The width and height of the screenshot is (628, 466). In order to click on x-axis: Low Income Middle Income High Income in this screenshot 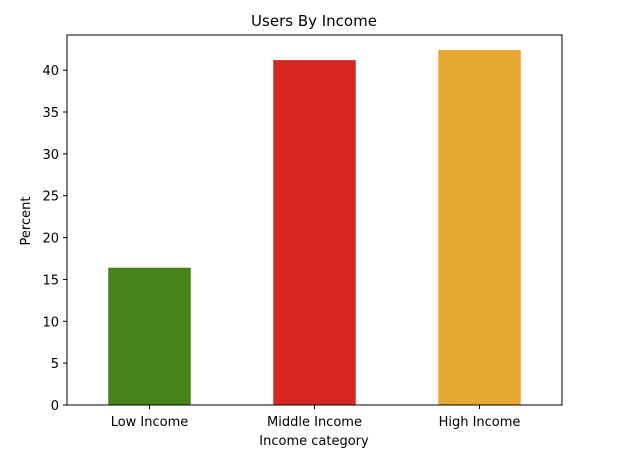, I will do `click(316, 417)`.